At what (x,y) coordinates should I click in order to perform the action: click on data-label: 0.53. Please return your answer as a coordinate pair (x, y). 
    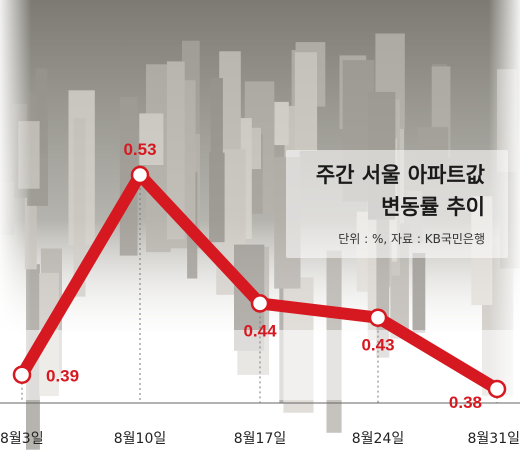
    Looking at the image, I should click on (139, 149).